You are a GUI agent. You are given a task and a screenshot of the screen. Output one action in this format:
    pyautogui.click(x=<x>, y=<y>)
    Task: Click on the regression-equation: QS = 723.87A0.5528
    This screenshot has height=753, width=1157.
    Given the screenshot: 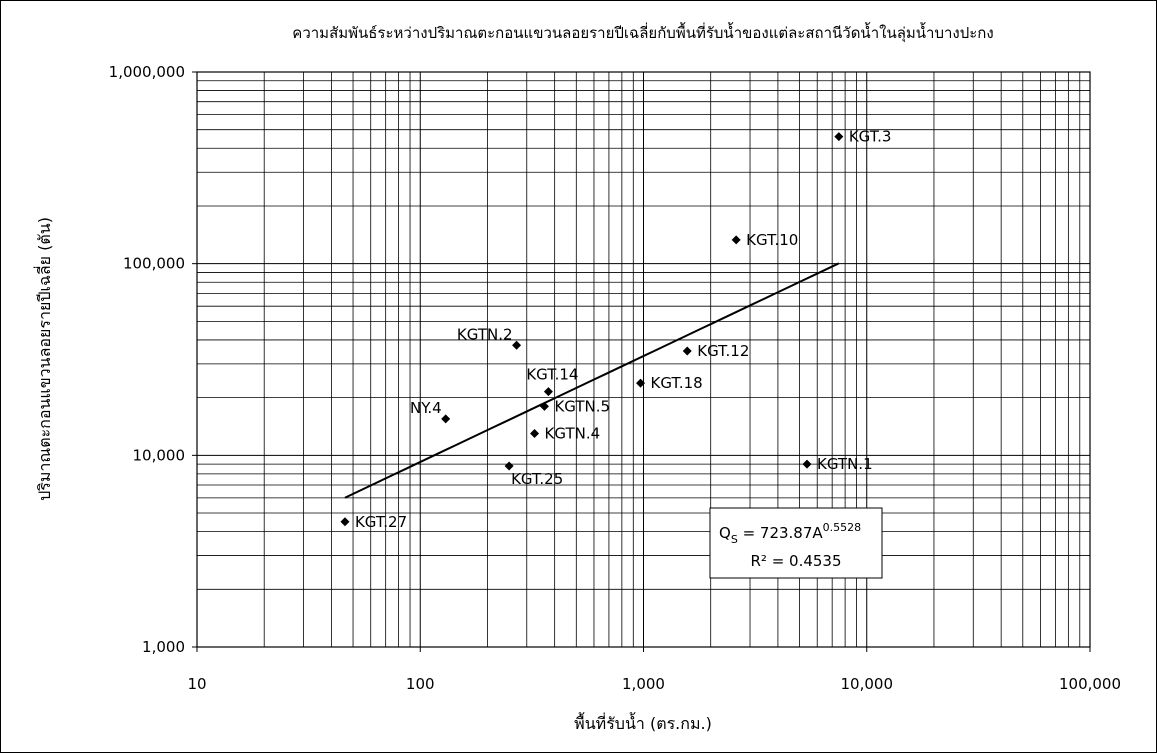 What is the action you would take?
    pyautogui.click(x=790, y=533)
    